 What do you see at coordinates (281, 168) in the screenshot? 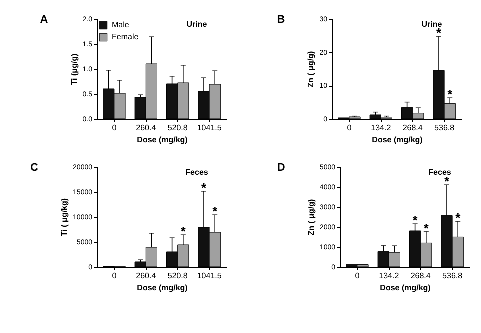
I see `chart-title: D` at bounding box center [281, 168].